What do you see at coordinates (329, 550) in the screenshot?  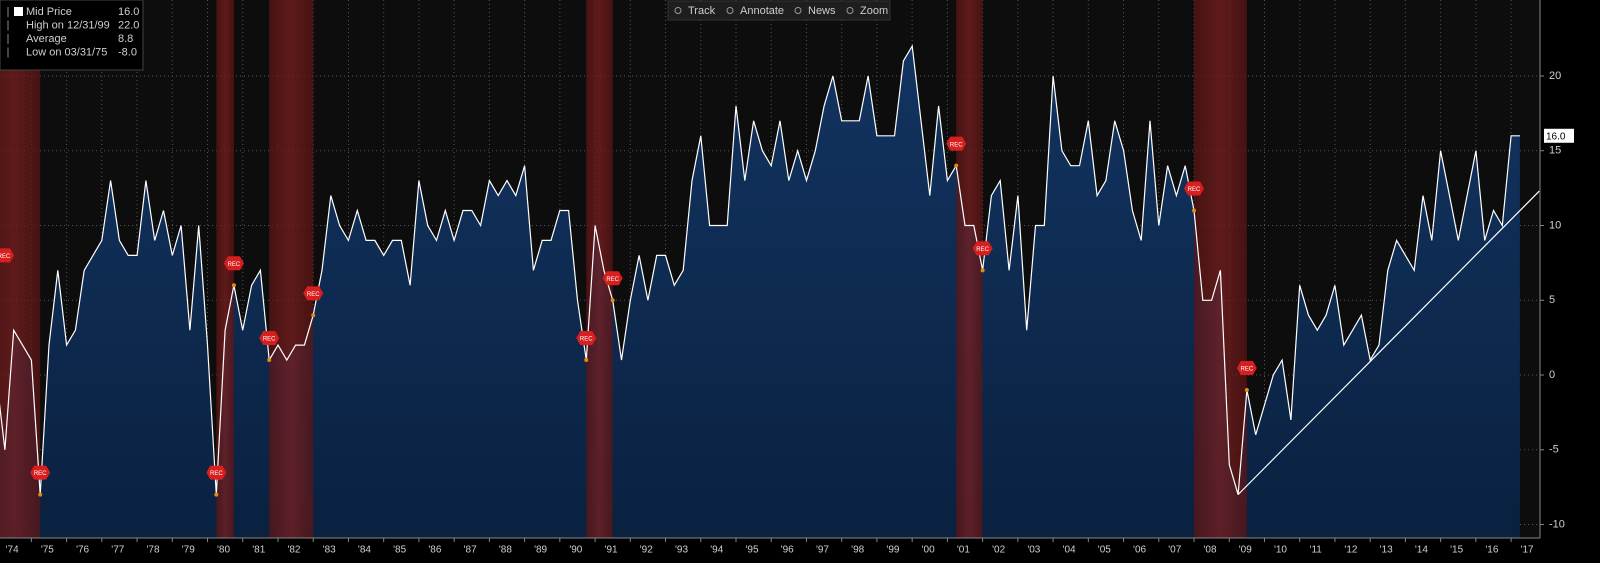 I see `x-tick-label: '83` at bounding box center [329, 550].